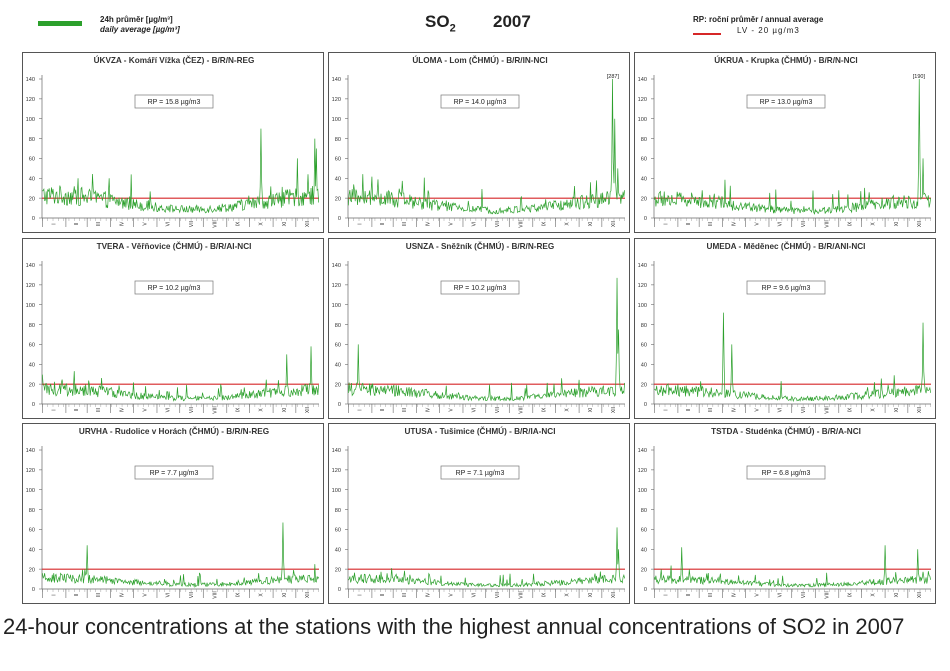 The image size is (950, 671). Describe the element at coordinates (642, 266) in the screenshot. I see `y-tick-label: 140` at that location.